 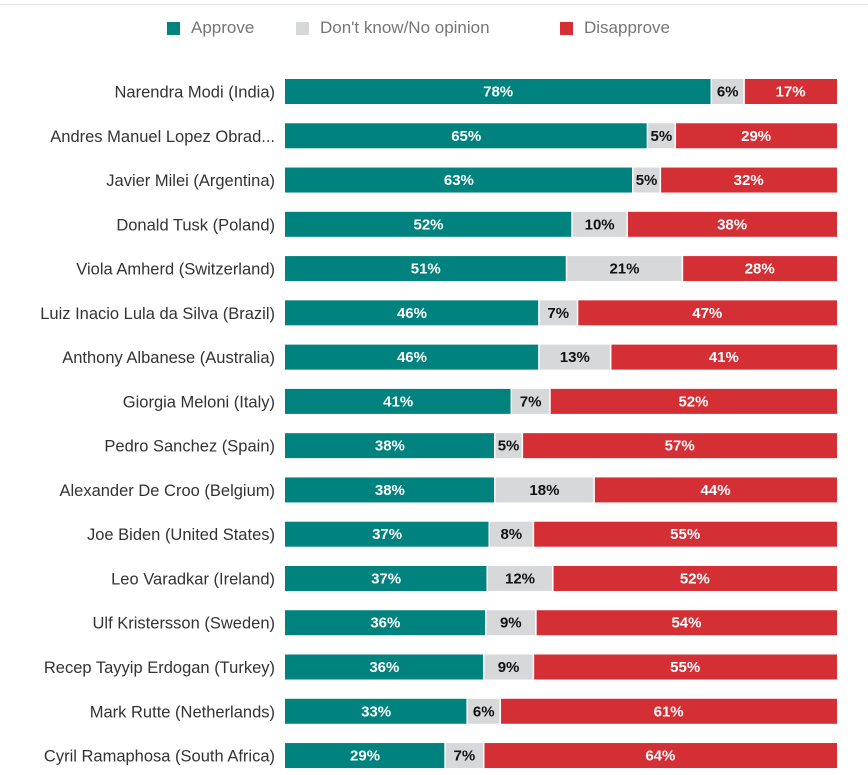 I want to click on bar-row: Viola Amherd (Switzerland) 51% 21% 28%, so click(x=456, y=269).